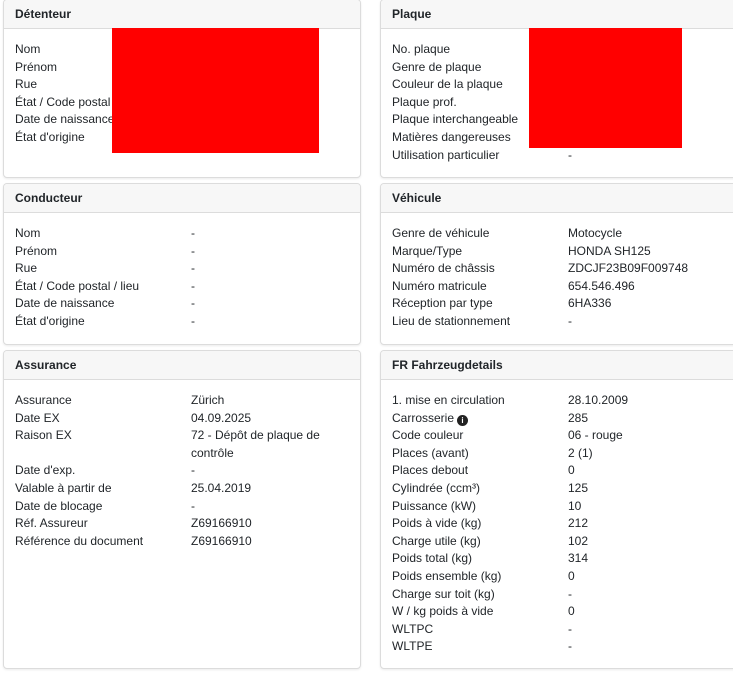 The image size is (733, 673). Describe the element at coordinates (595, 233) in the screenshot. I see `field-value: Motocycle` at that location.